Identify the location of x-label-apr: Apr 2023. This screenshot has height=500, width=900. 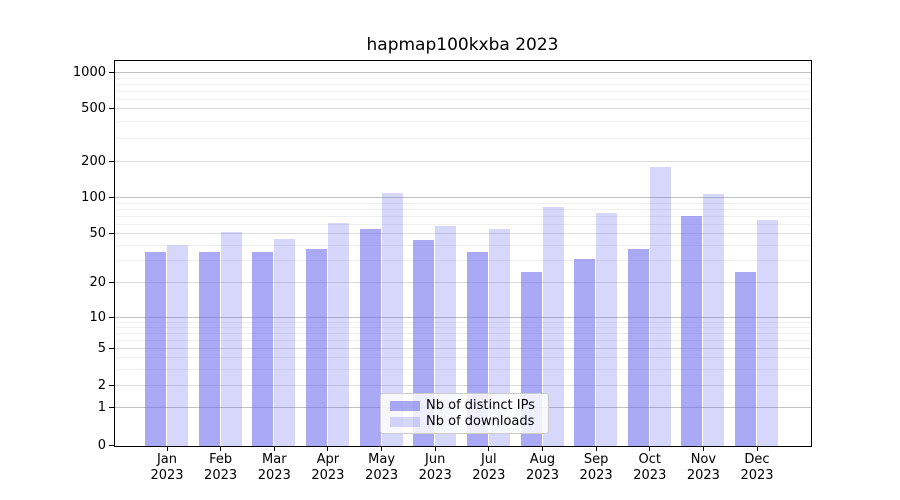
(328, 468).